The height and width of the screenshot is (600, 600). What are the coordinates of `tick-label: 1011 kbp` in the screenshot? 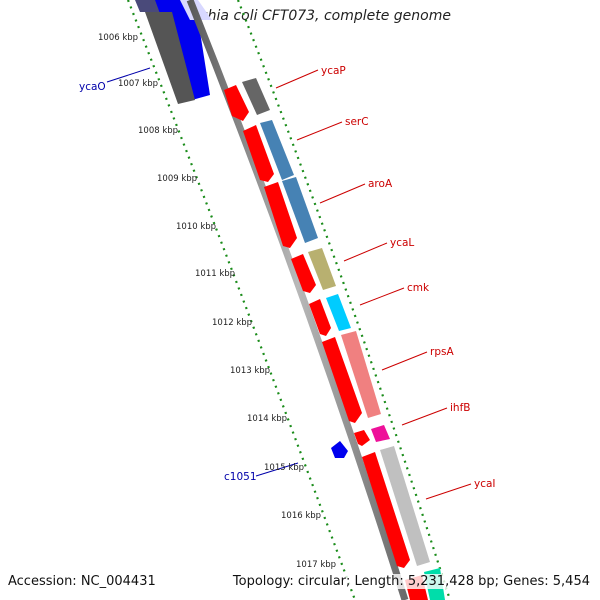 It's located at (215, 274).